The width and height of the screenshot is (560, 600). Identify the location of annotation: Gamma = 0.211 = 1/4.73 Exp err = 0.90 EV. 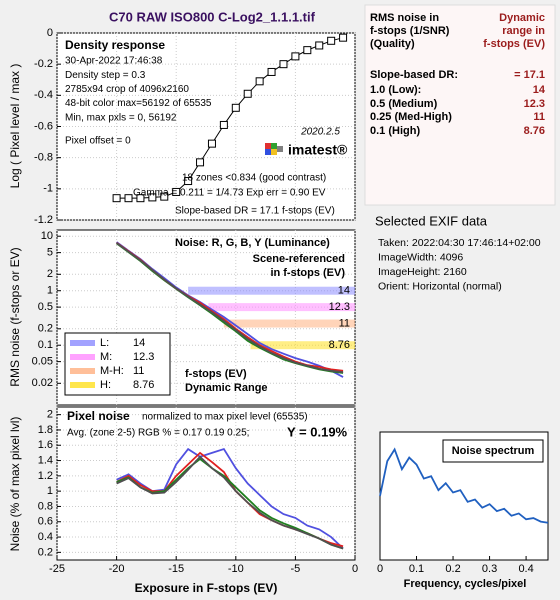
(229, 193).